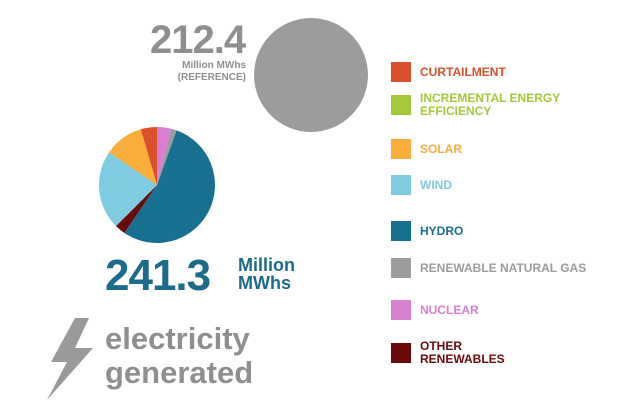  I want to click on legend-label: OTHER RENEWABLES, so click(462, 352).